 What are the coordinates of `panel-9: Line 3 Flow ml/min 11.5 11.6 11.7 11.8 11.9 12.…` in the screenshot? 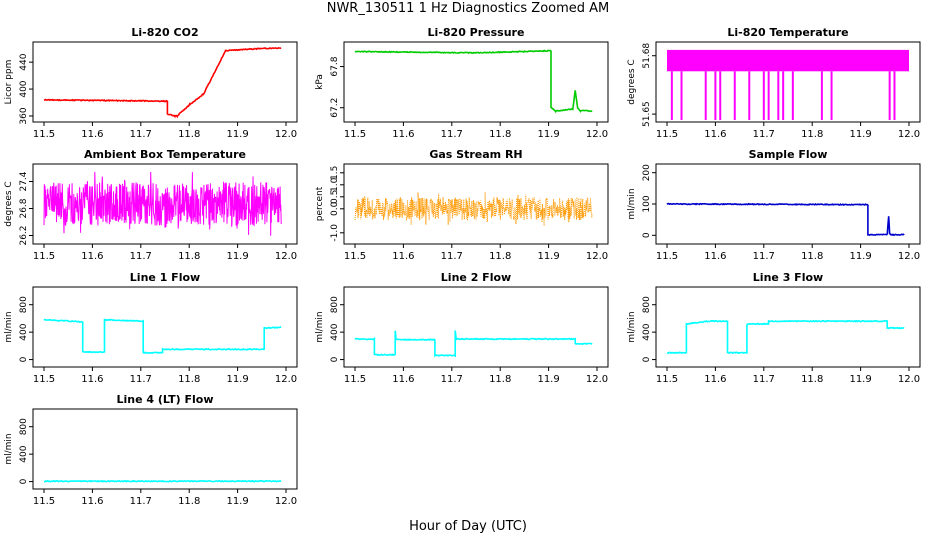 It's located at (774, 328).